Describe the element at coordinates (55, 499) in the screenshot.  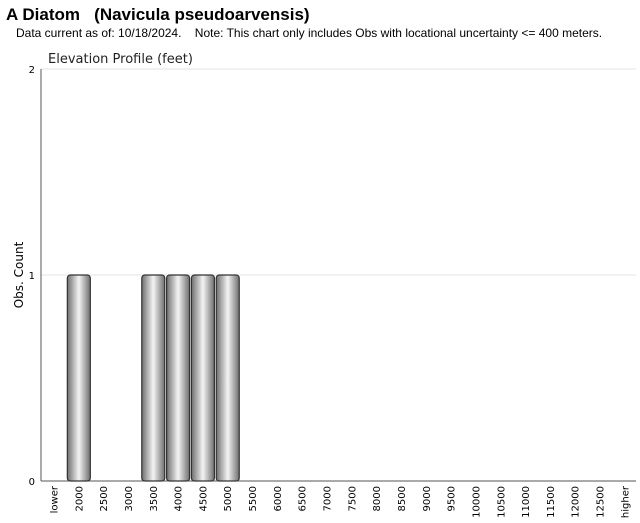
I see `x-tick-label: lower` at that location.